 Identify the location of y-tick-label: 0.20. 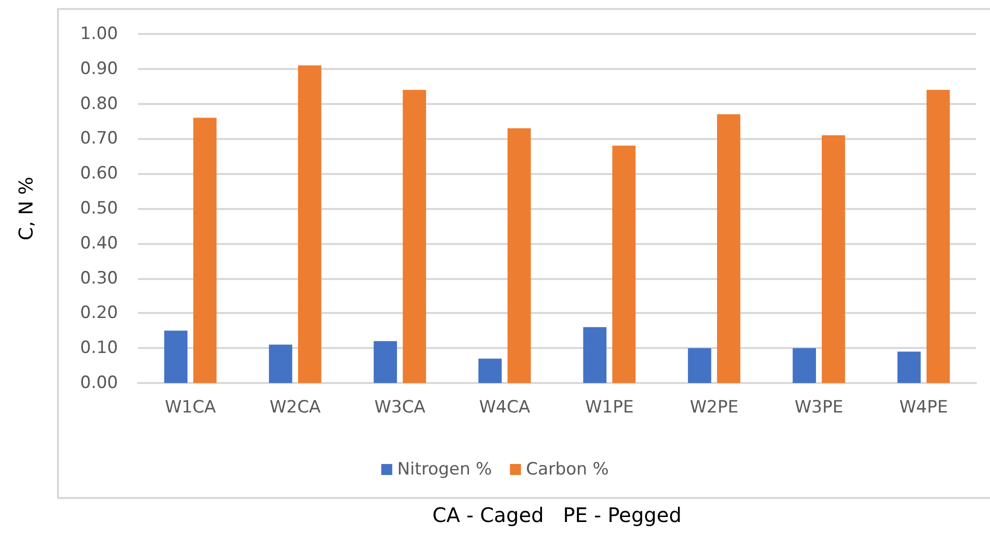
(99, 313).